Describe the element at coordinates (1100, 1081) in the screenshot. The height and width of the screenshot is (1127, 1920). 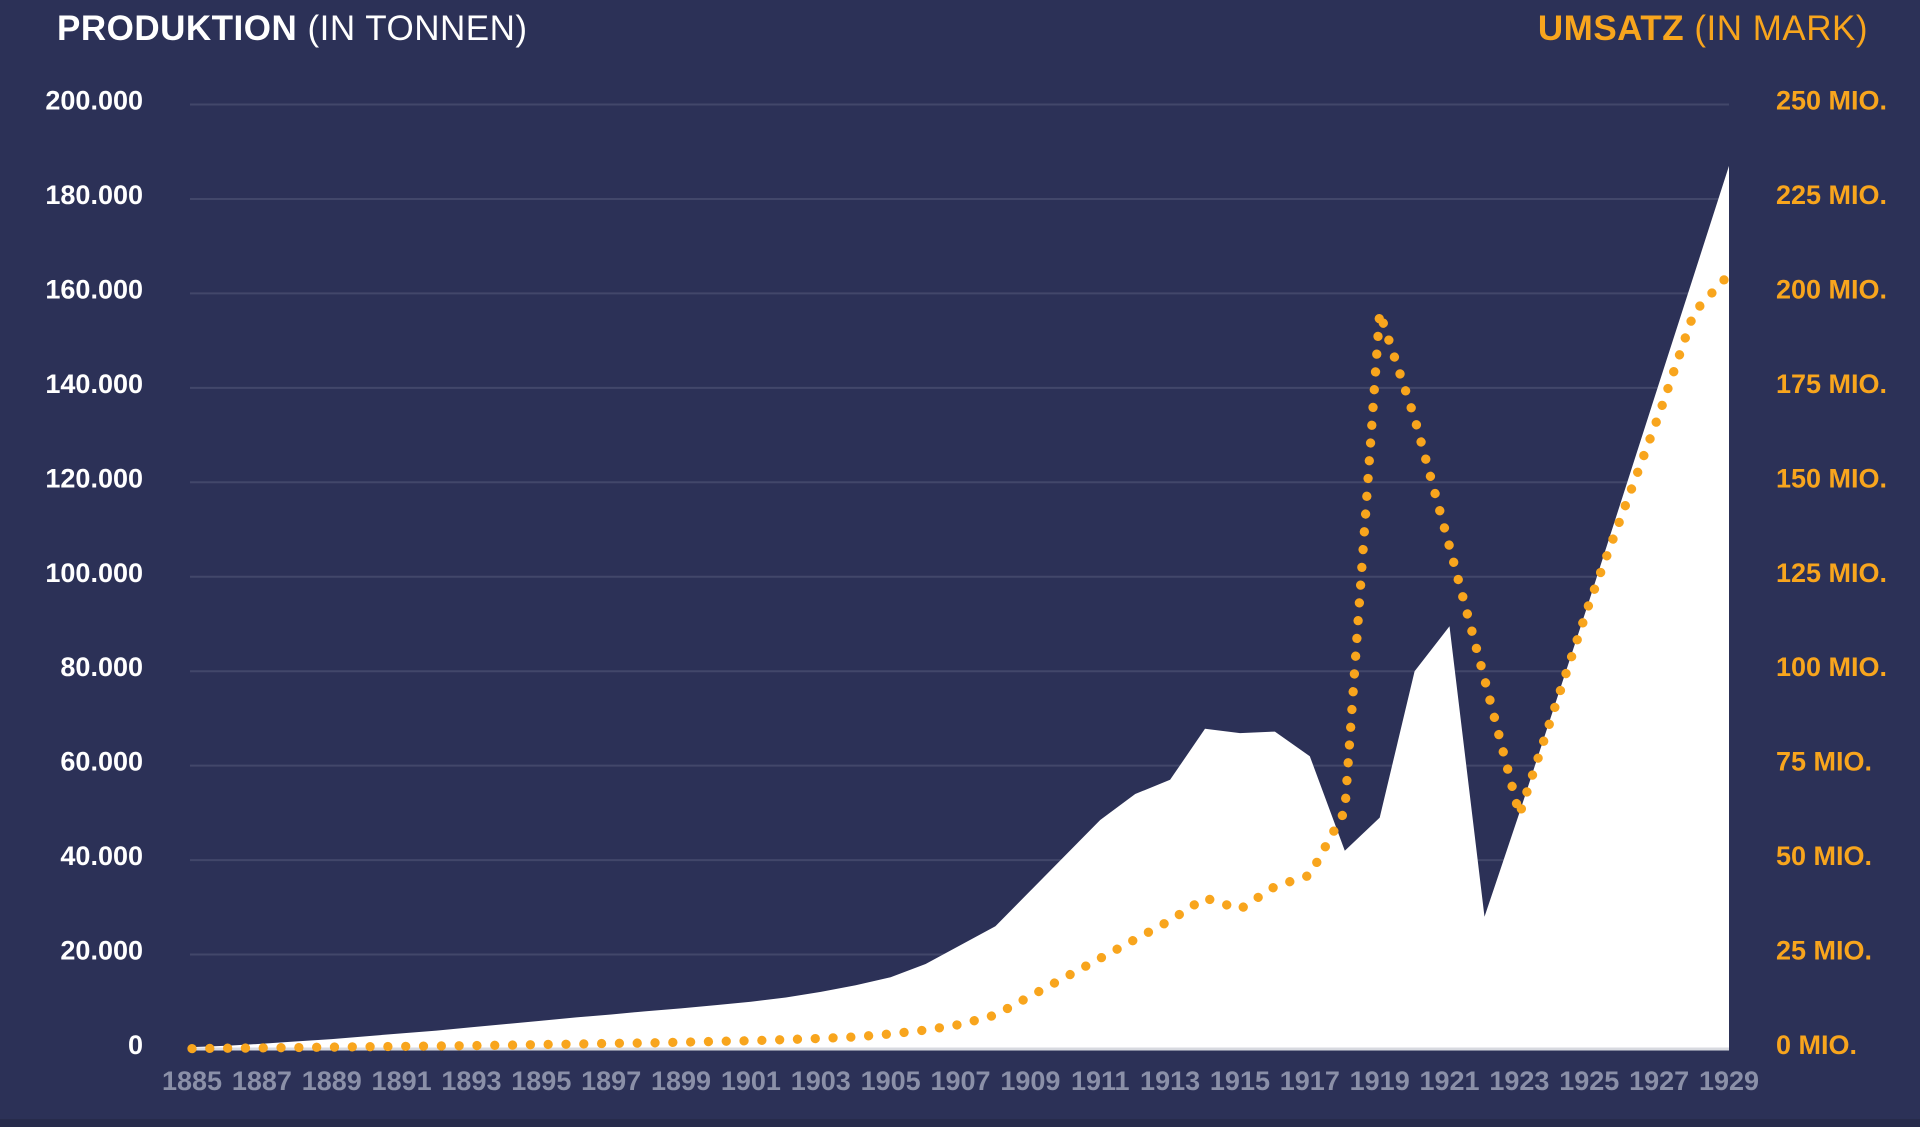
I see `x-axis-year-label: 1911` at that location.